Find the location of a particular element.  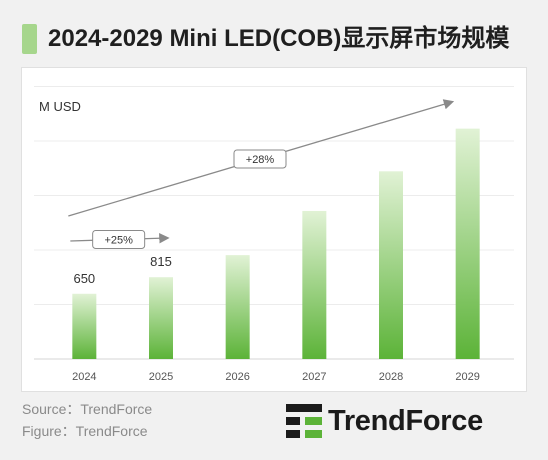

x-tick-label: 2027 is located at coordinates (314, 377).